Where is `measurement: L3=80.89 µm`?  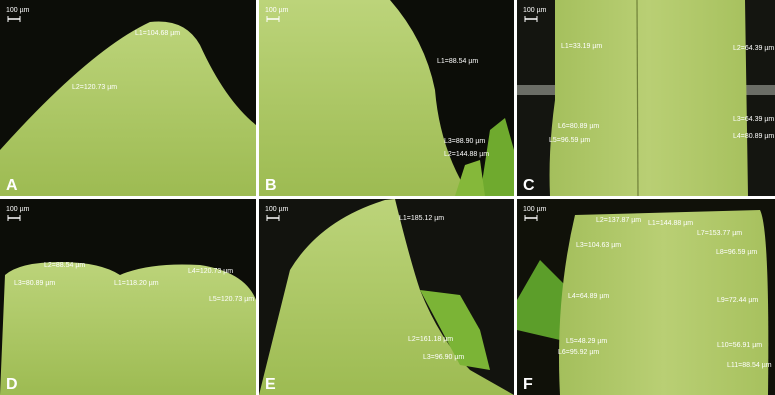
measurement: L3=80.89 µm is located at coordinates (34, 283).